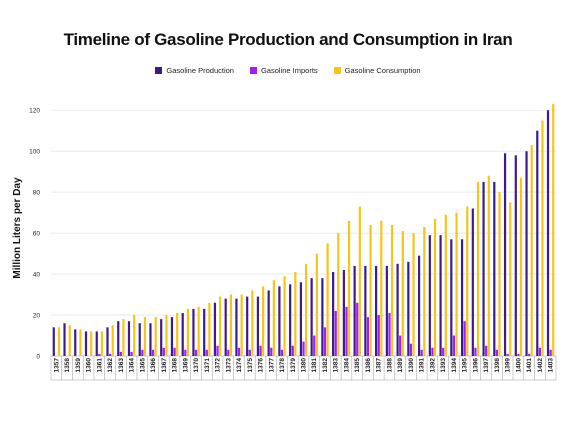 This screenshot has height=432, width=576. I want to click on x-tick-label: 1382, so click(325, 365).